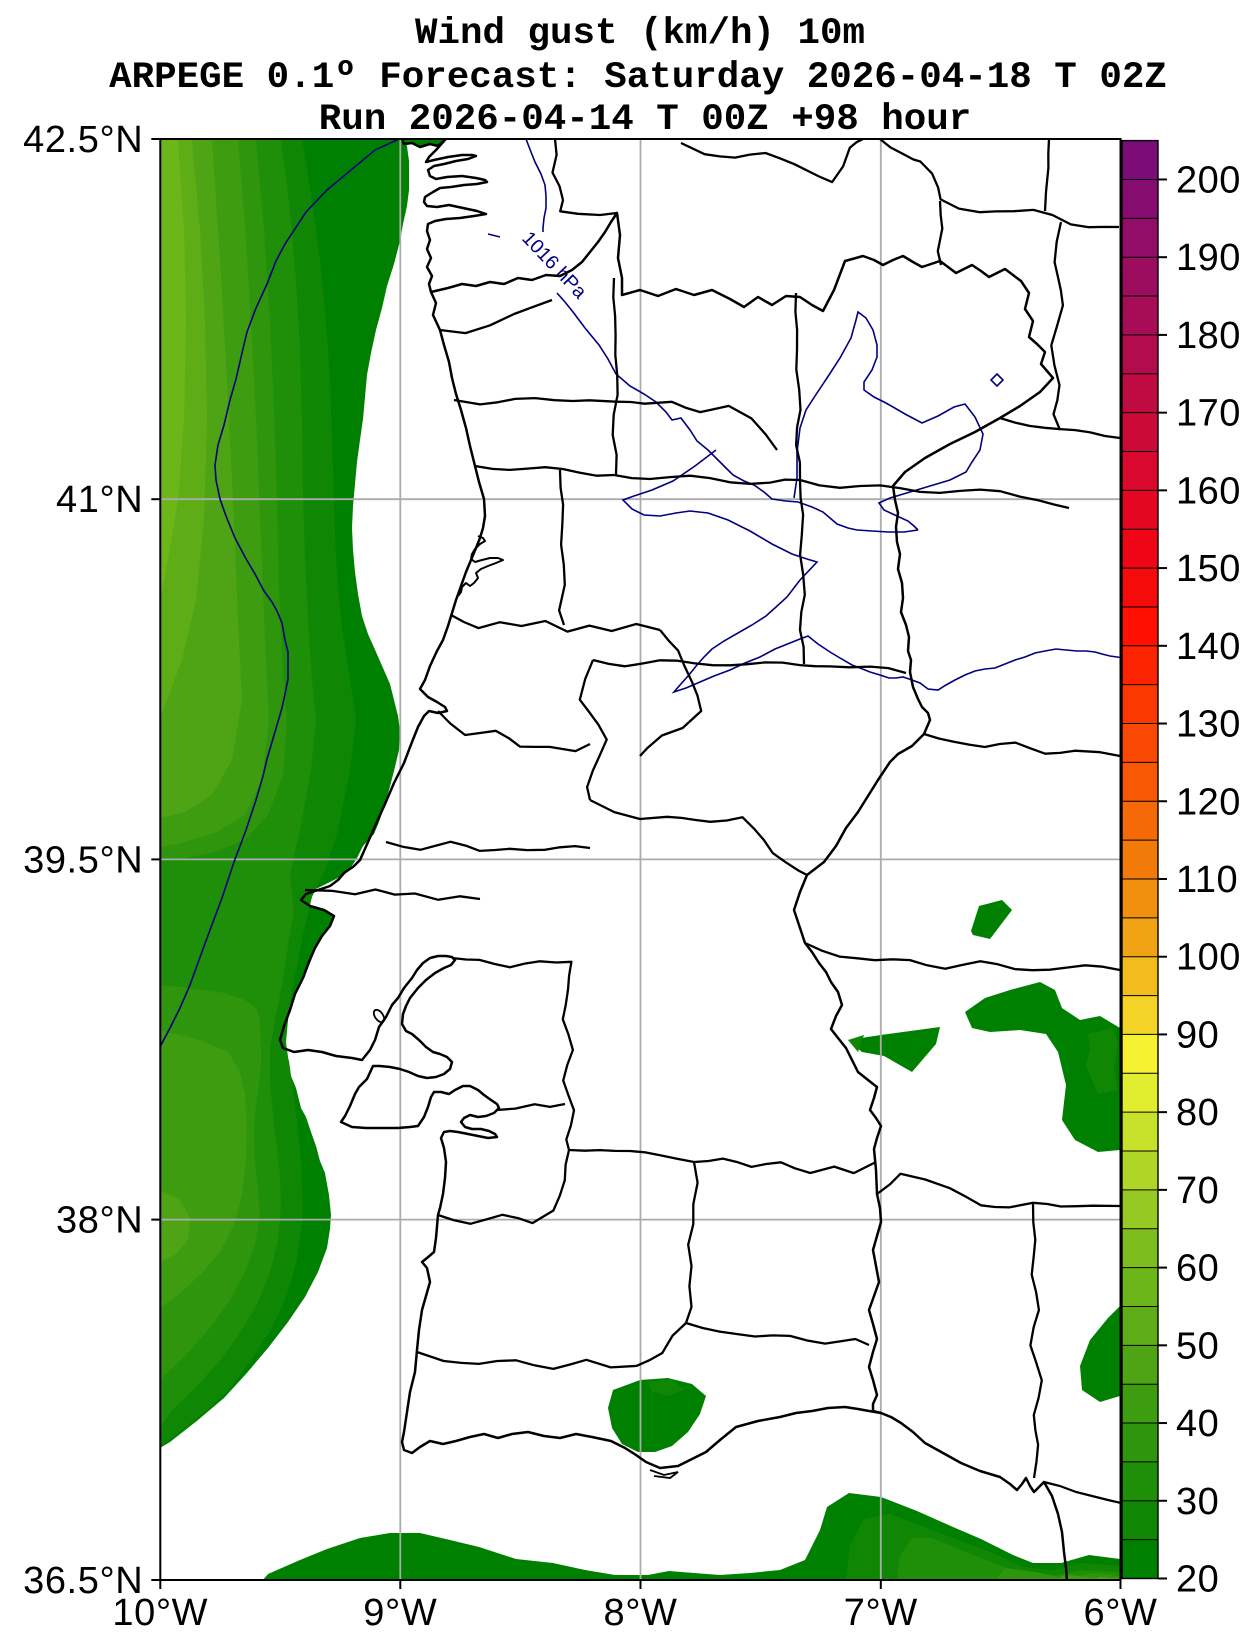 This screenshot has width=1259, height=1646. What do you see at coordinates (1197, 1580) in the screenshot?
I see `svg-text: 20` at bounding box center [1197, 1580].